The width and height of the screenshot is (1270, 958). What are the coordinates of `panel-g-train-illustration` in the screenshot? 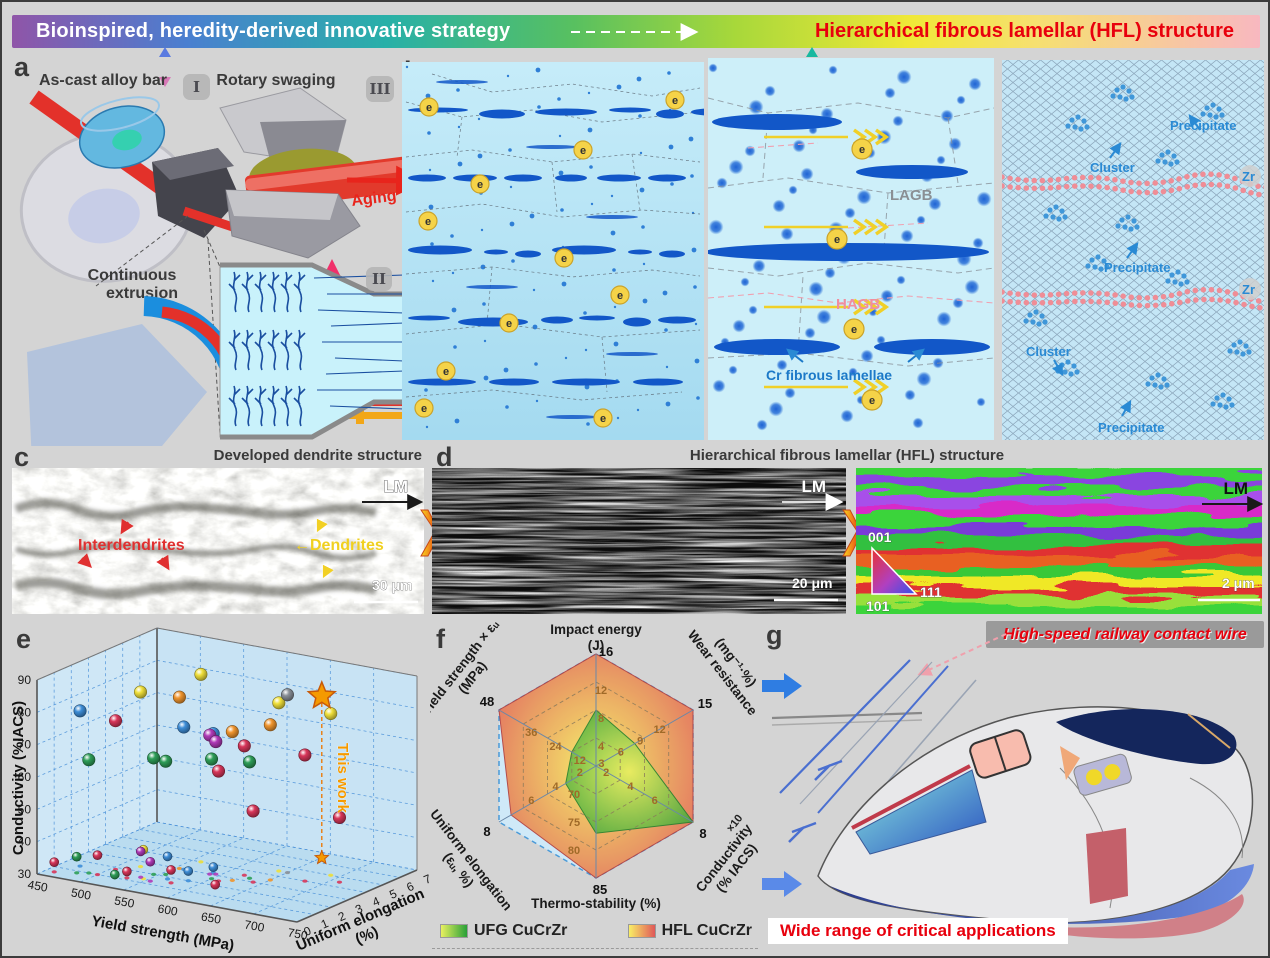 It's located at (1008, 786).